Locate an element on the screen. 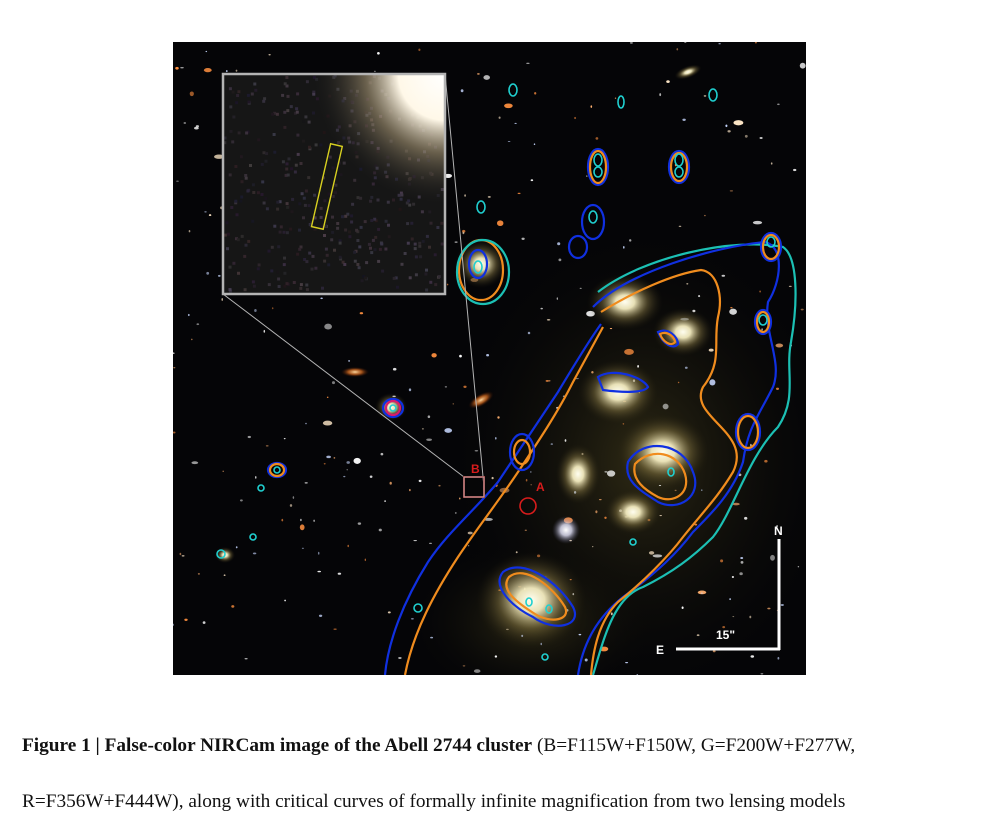 This screenshot has height=840, width=985. markers: B A is located at coordinates (504, 488).